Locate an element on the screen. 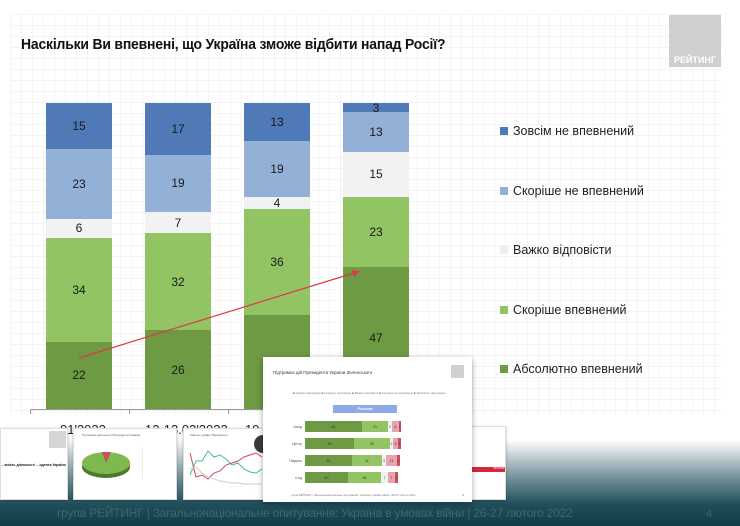 The image size is (740, 526). thumb-logo is located at coordinates (57, 439).